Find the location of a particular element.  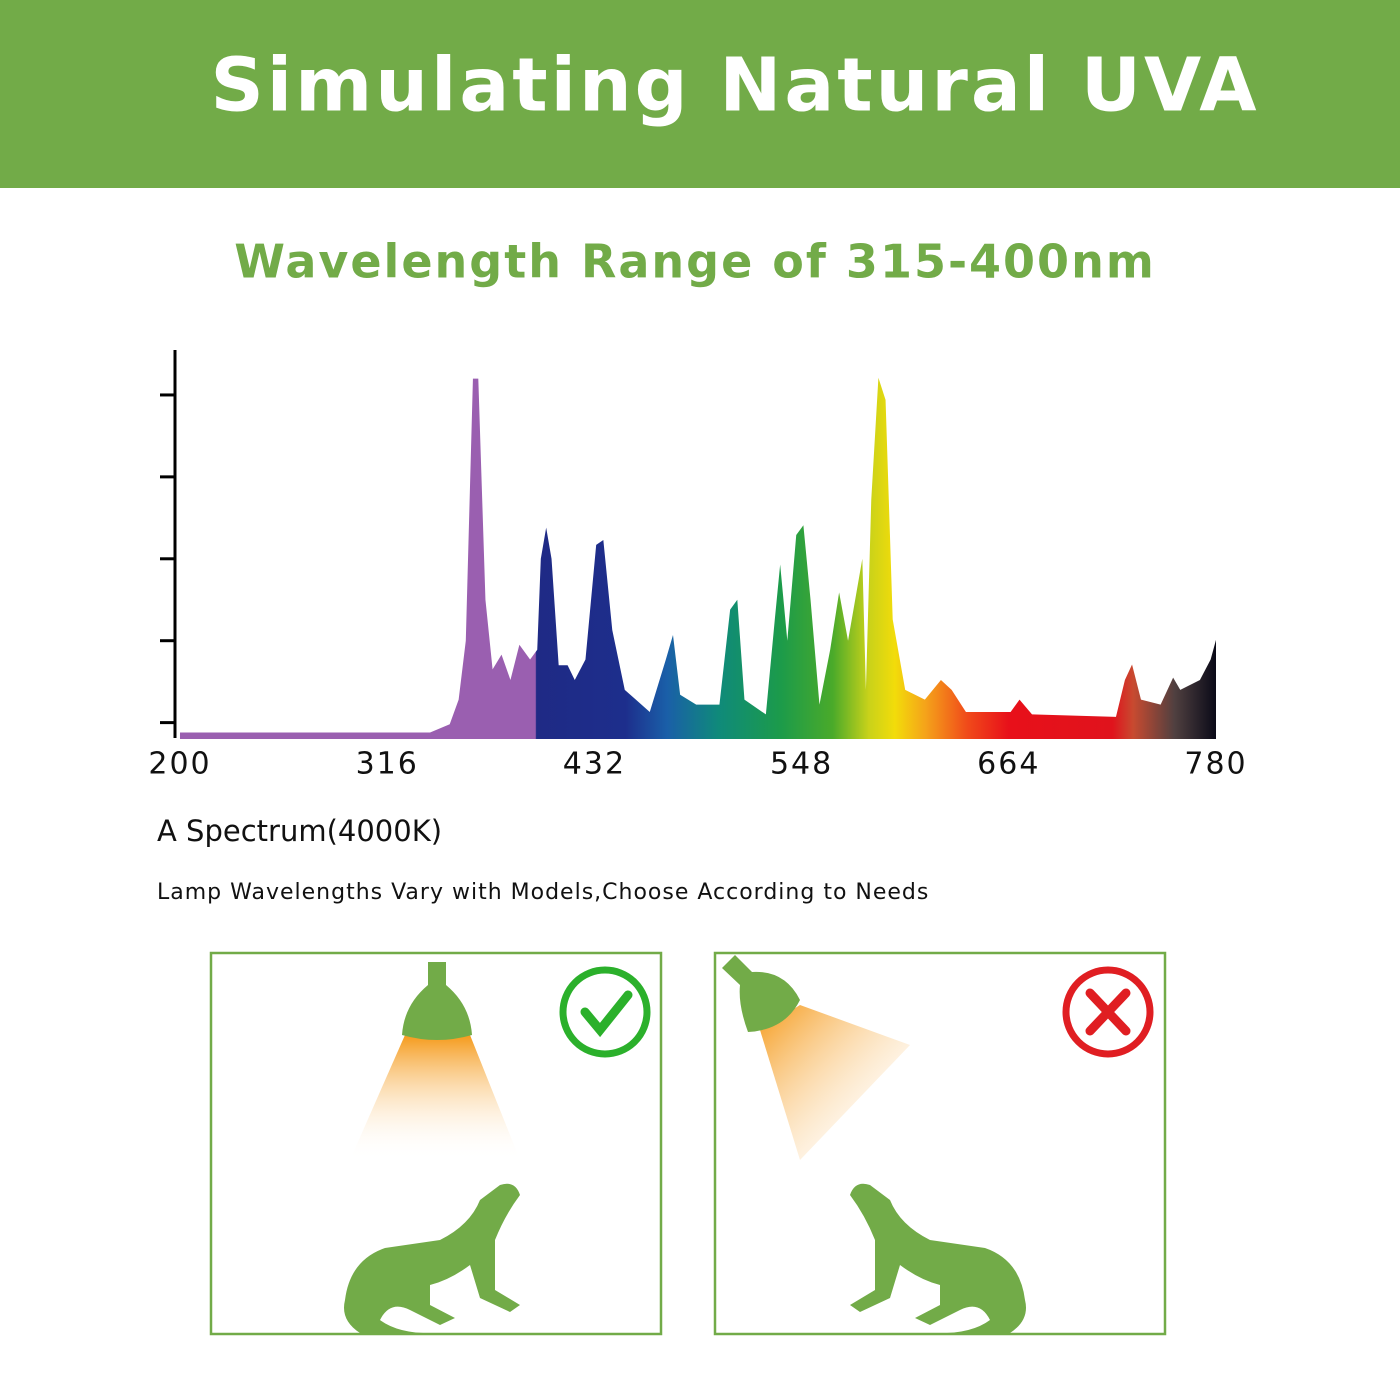

x-tick-label: 664 is located at coordinates (1008, 764).